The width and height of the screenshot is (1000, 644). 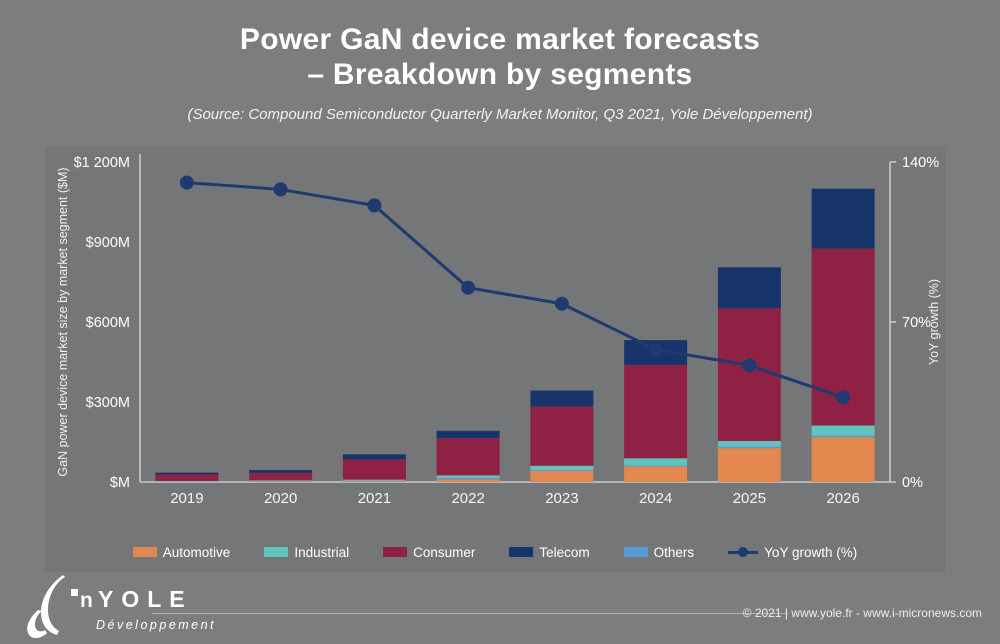 What do you see at coordinates (656, 462) in the screenshot?
I see `bar-segment-2024-industrial` at bounding box center [656, 462].